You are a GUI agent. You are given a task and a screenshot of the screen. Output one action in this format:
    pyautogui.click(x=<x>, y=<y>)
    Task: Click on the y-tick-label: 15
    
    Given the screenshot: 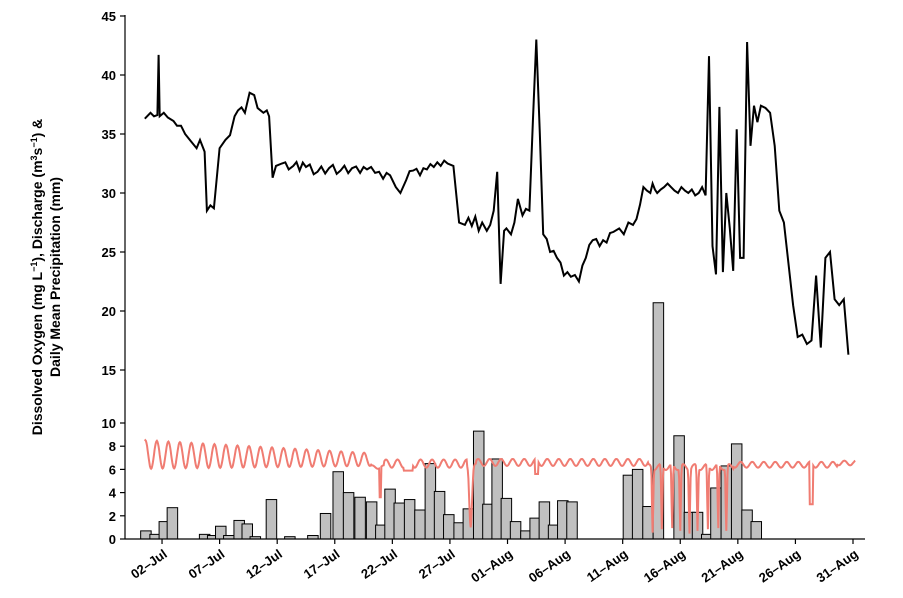 What is the action you would take?
    pyautogui.click(x=109, y=370)
    